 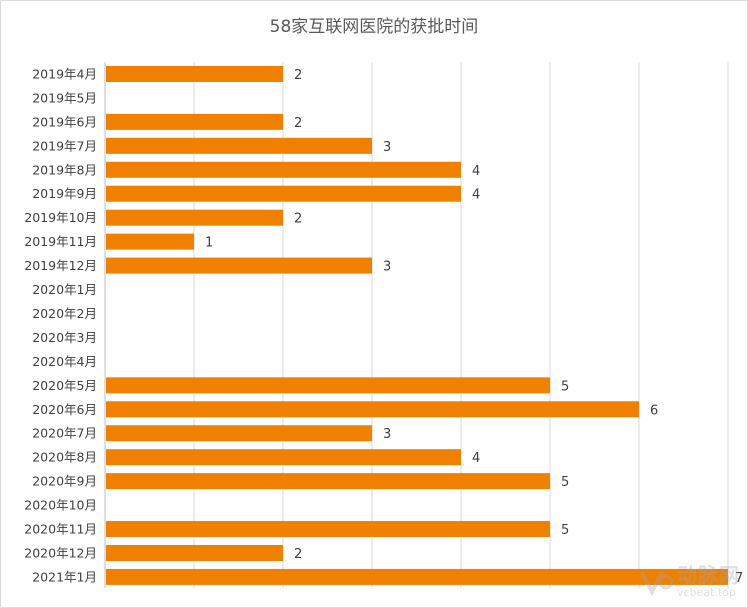 I want to click on category-label: 2020年12月, so click(x=60, y=552).